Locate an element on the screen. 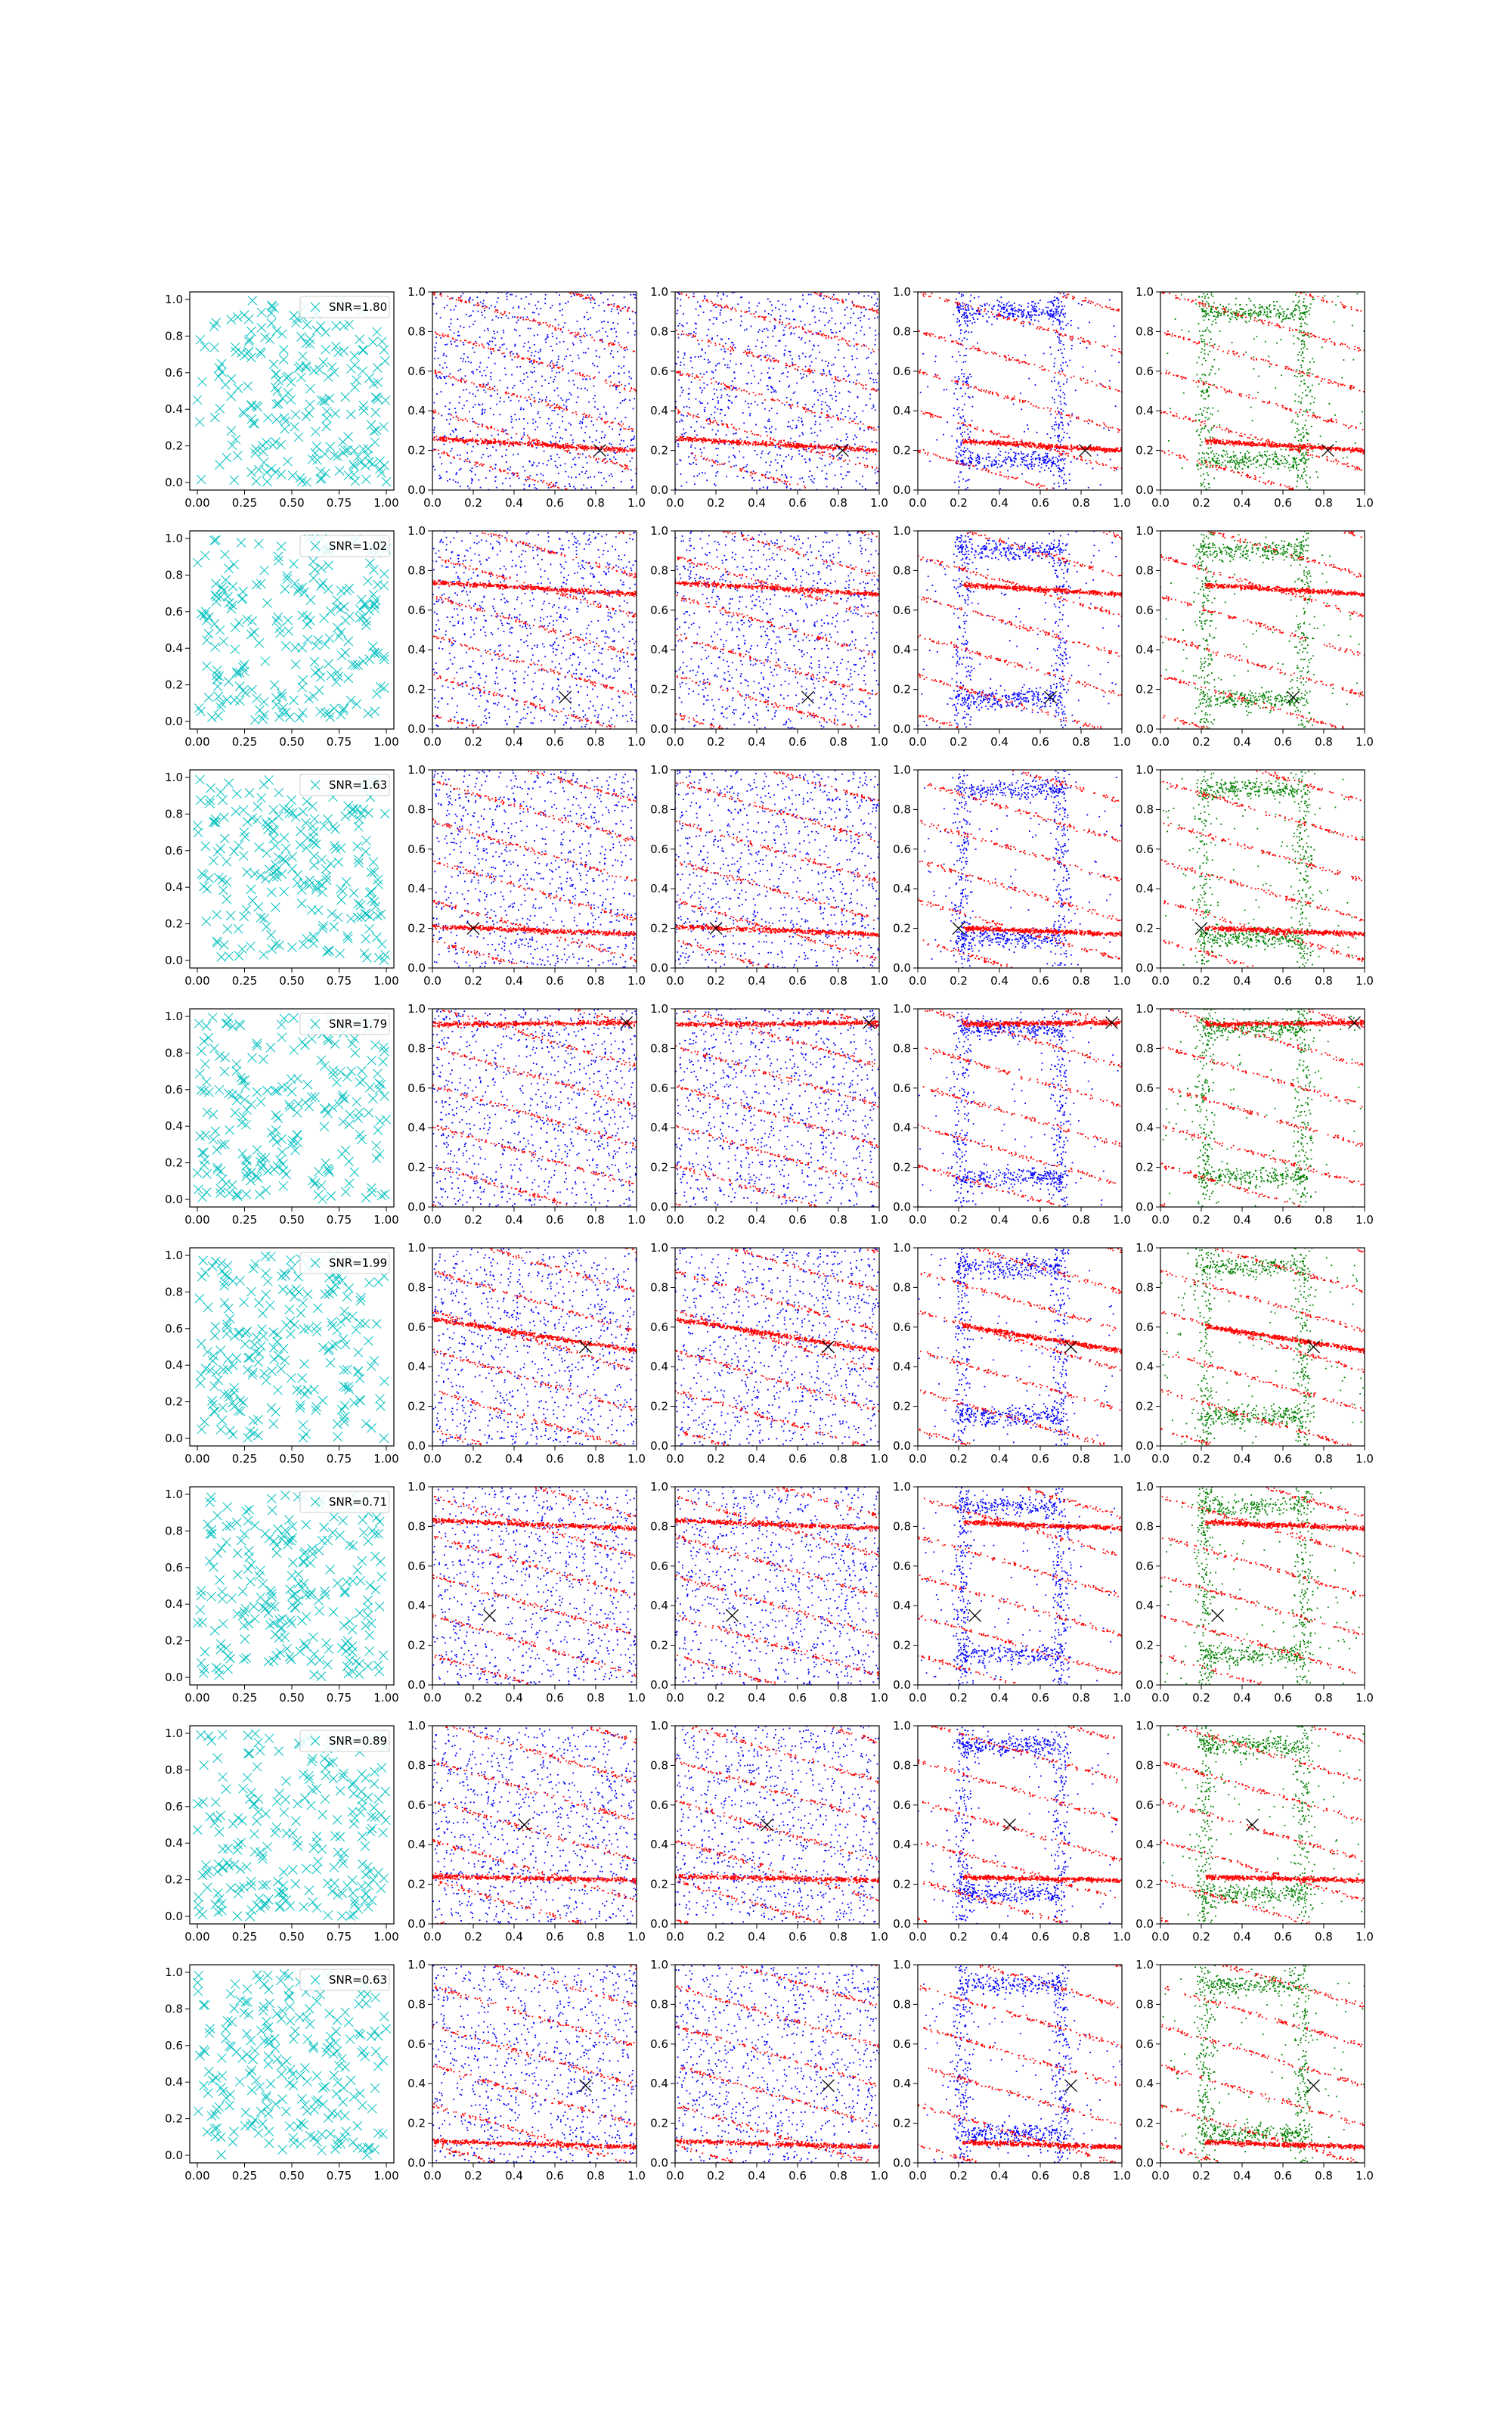 This screenshot has width=1512, height=2420. x-tick-label: 0.0 is located at coordinates (1160, 1698).